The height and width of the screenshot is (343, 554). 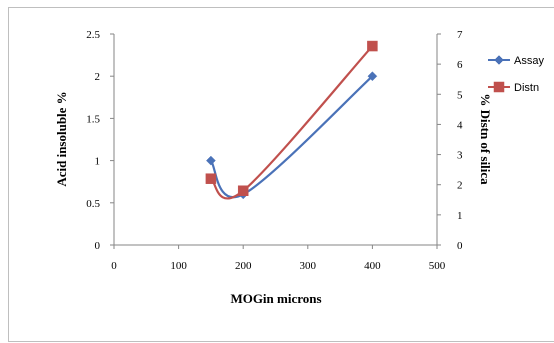 I want to click on series-line-distn, so click(x=292, y=122).